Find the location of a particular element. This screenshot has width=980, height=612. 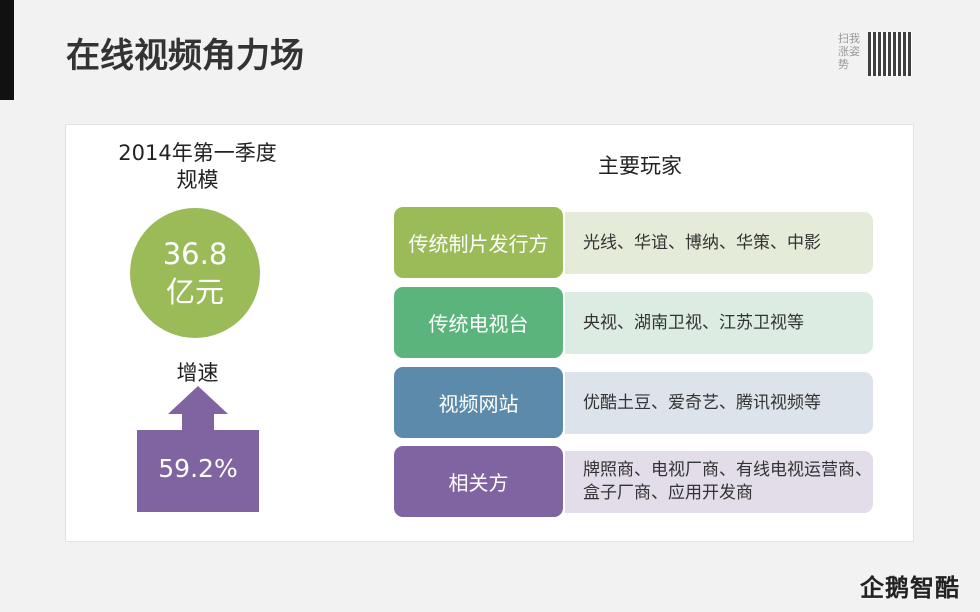

scale-circle: 36.8 亿元 is located at coordinates (195, 273).